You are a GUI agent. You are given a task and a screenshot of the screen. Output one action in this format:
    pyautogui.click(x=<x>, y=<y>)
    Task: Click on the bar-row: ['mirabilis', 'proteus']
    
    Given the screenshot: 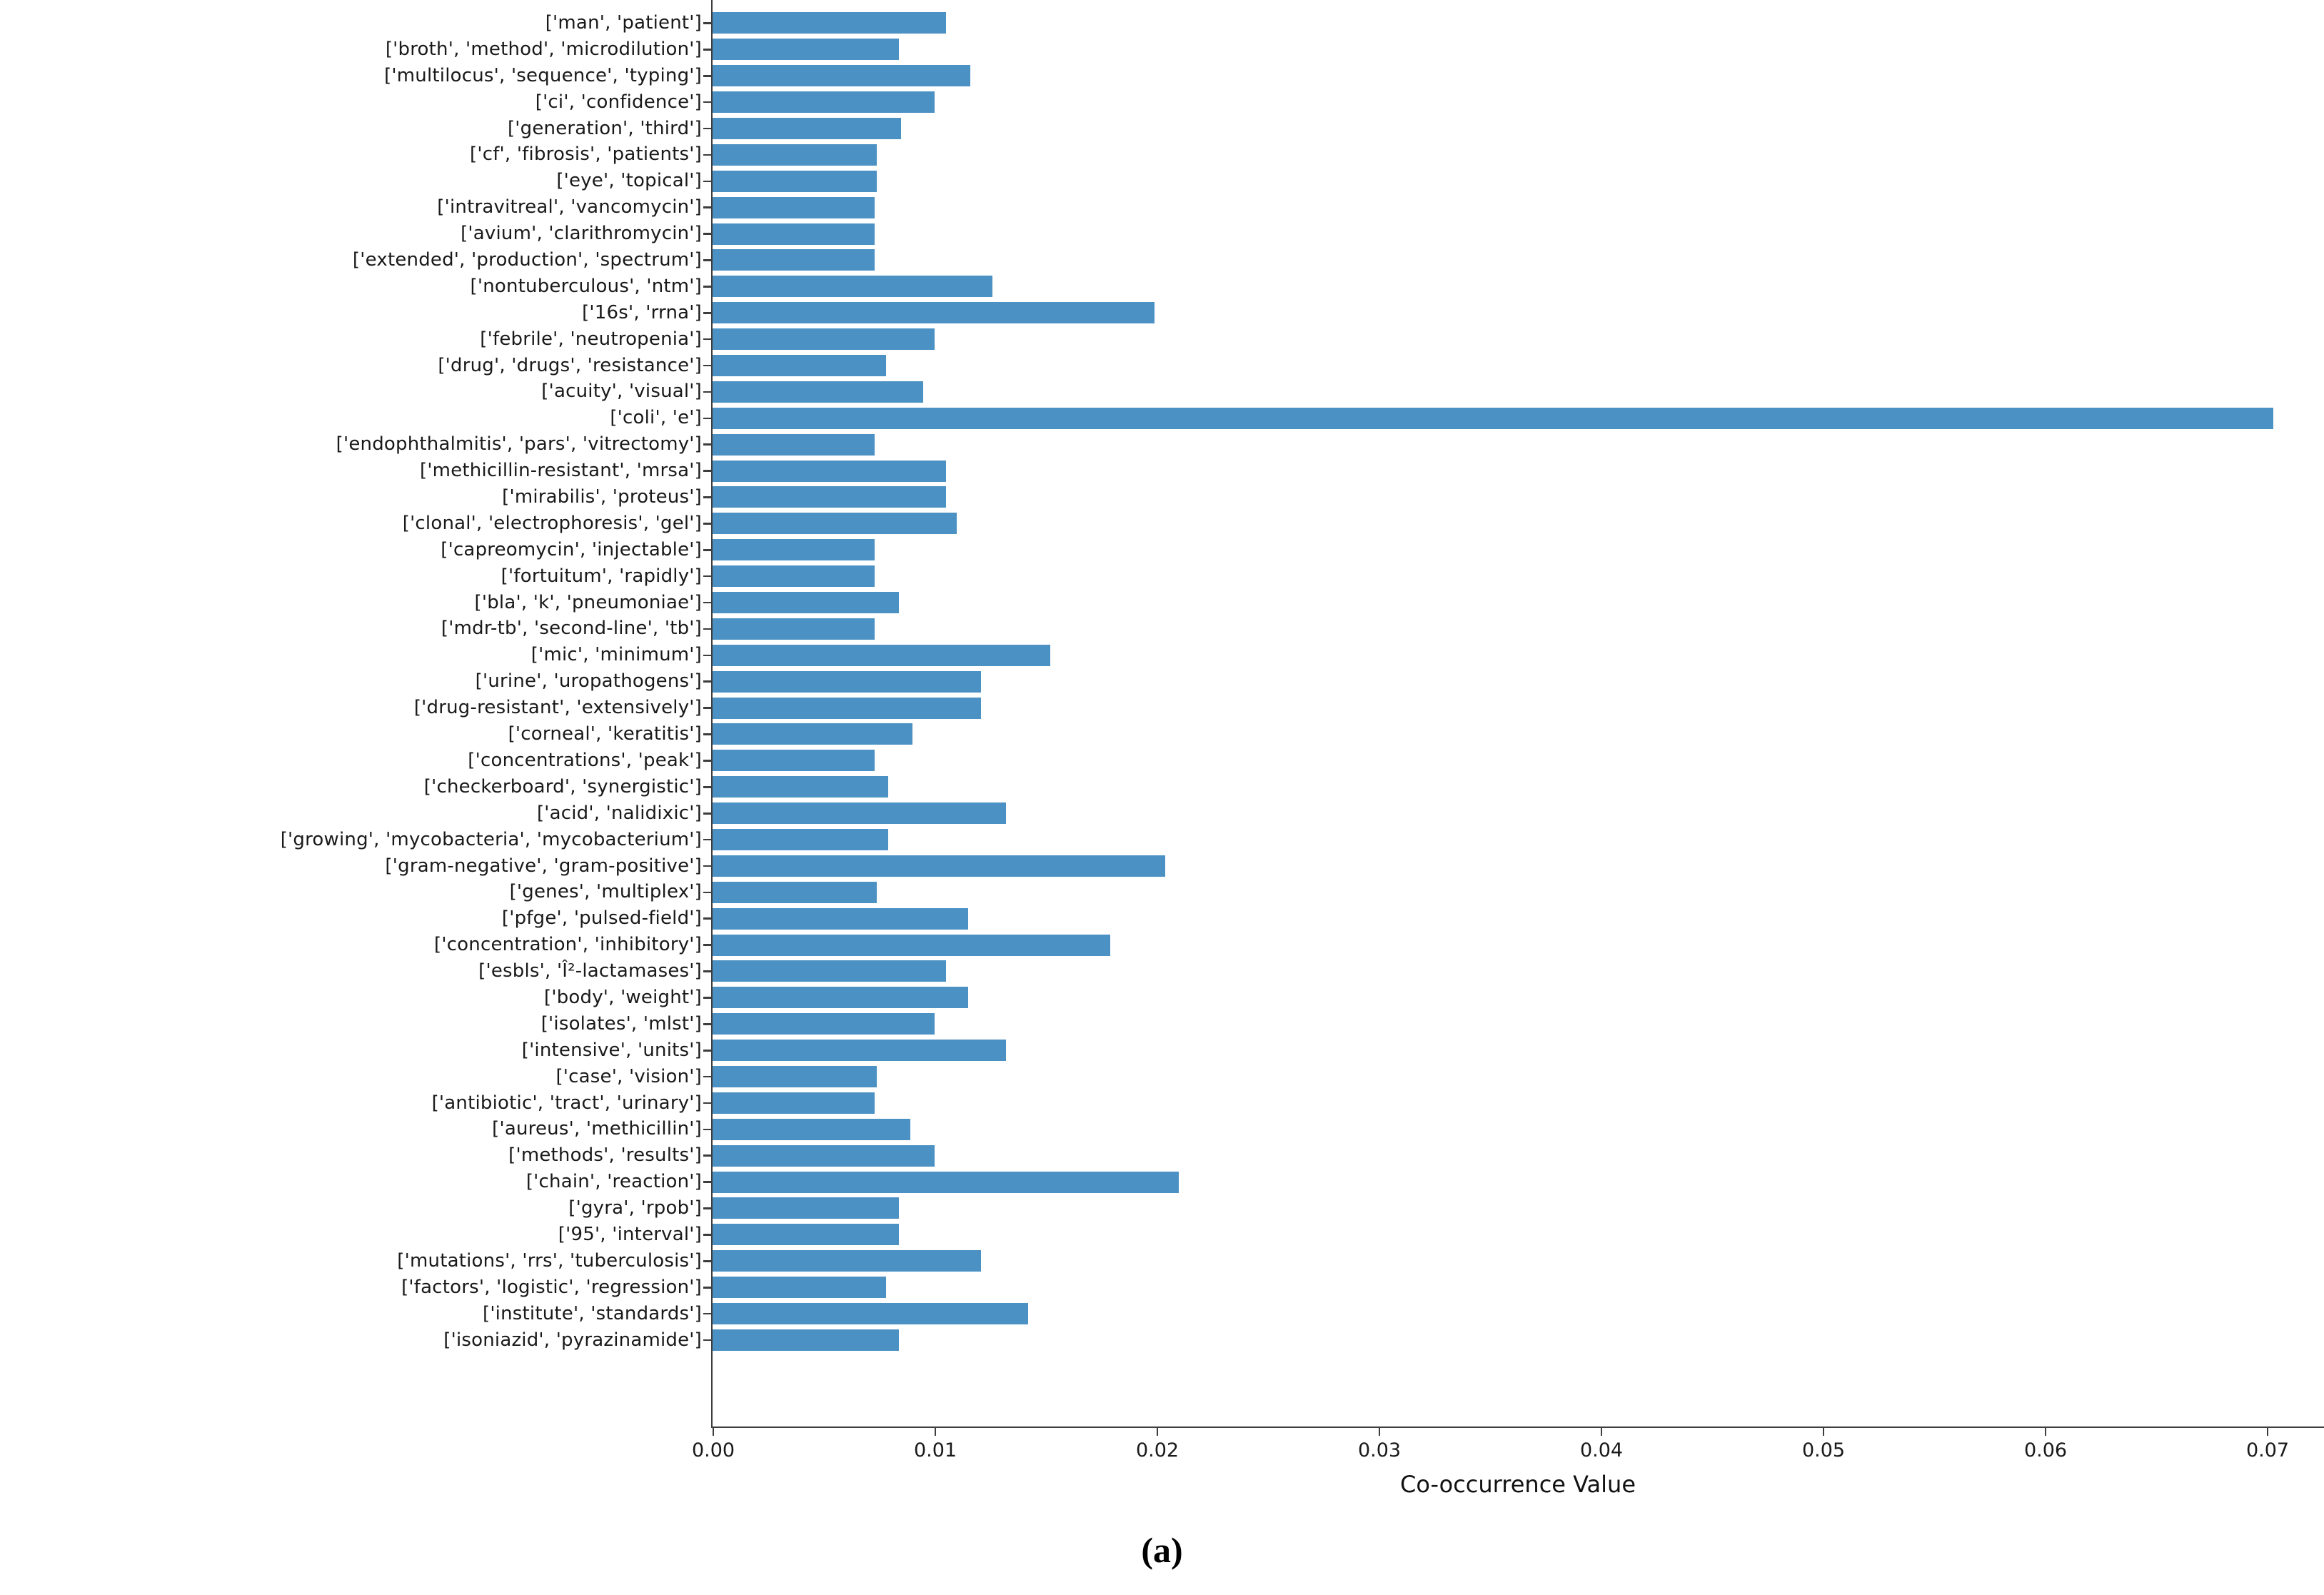 What is the action you would take?
    pyautogui.click(x=1162, y=497)
    